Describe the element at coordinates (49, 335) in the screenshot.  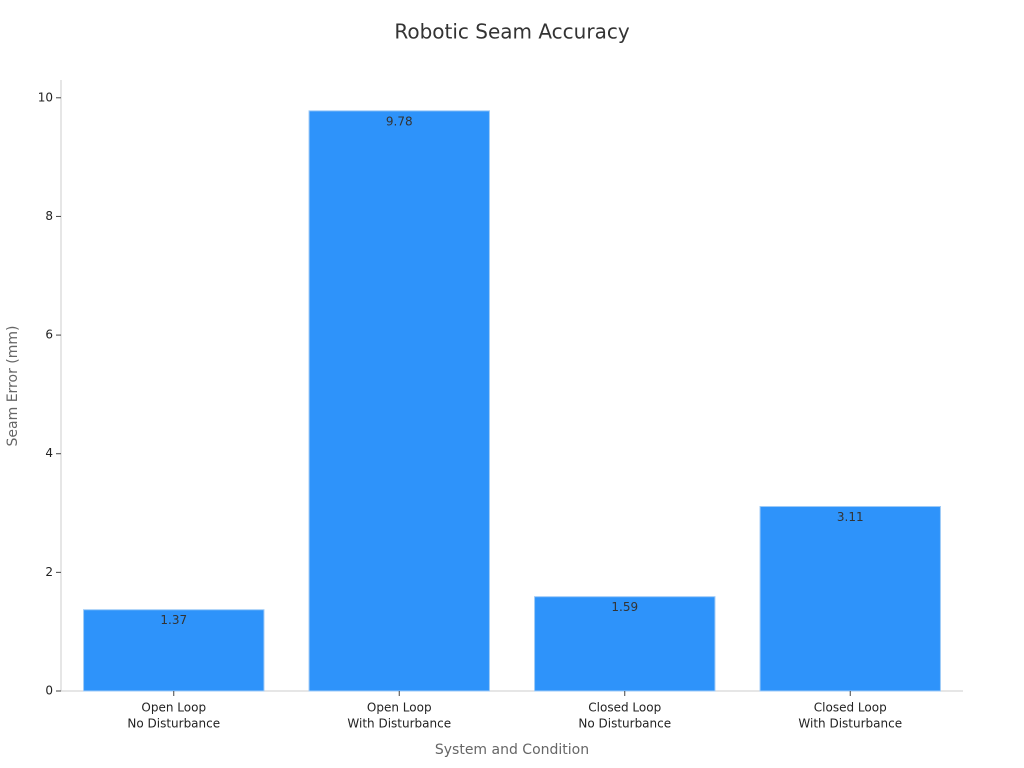
I see `y-tick-label: 6` at that location.